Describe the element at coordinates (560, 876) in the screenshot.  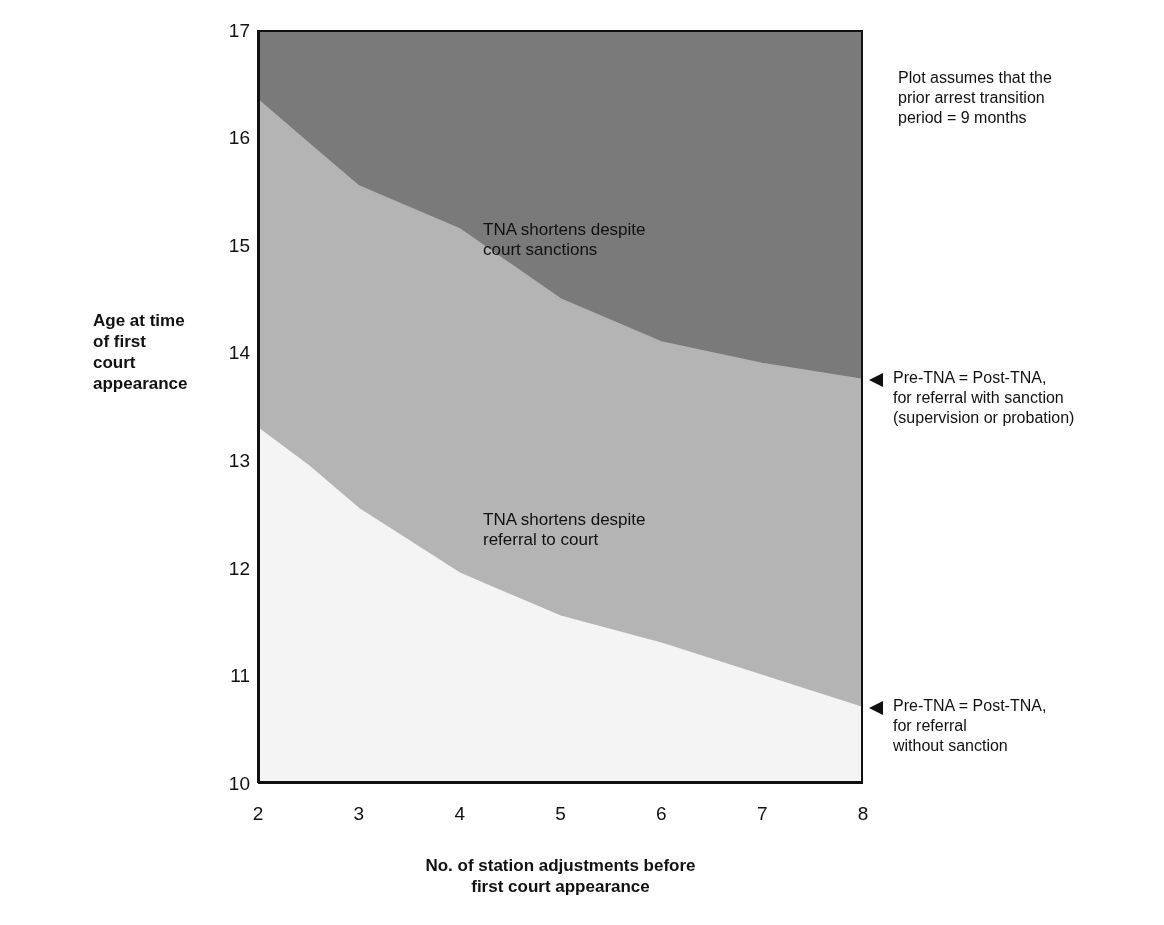
I see `x-axis-title: No. of station adjustments before first court appearance` at that location.